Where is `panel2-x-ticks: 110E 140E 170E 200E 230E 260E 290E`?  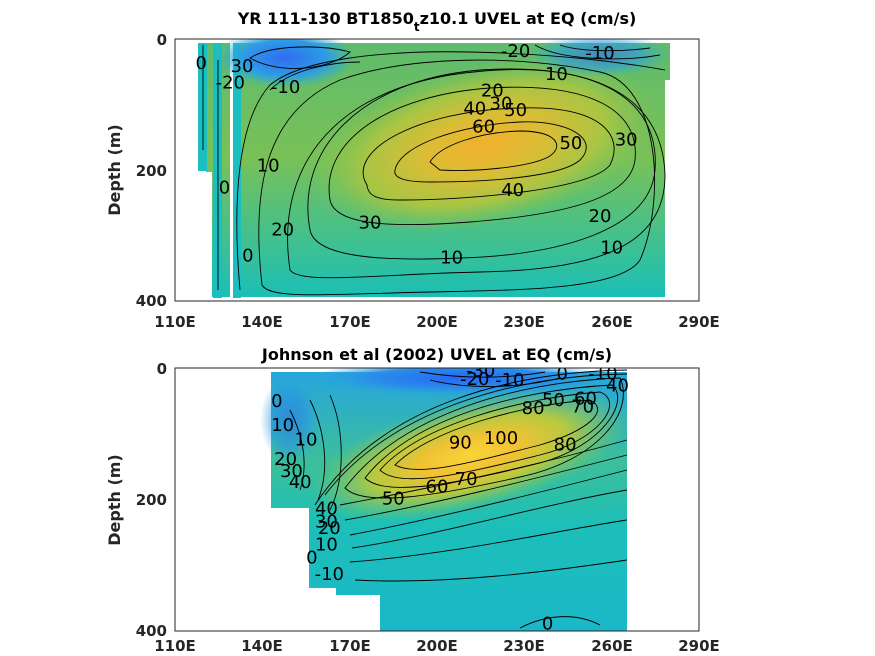 panel2-x-ticks: 110E 140E 170E 200E 230E 260E 290E is located at coordinates (437, 646).